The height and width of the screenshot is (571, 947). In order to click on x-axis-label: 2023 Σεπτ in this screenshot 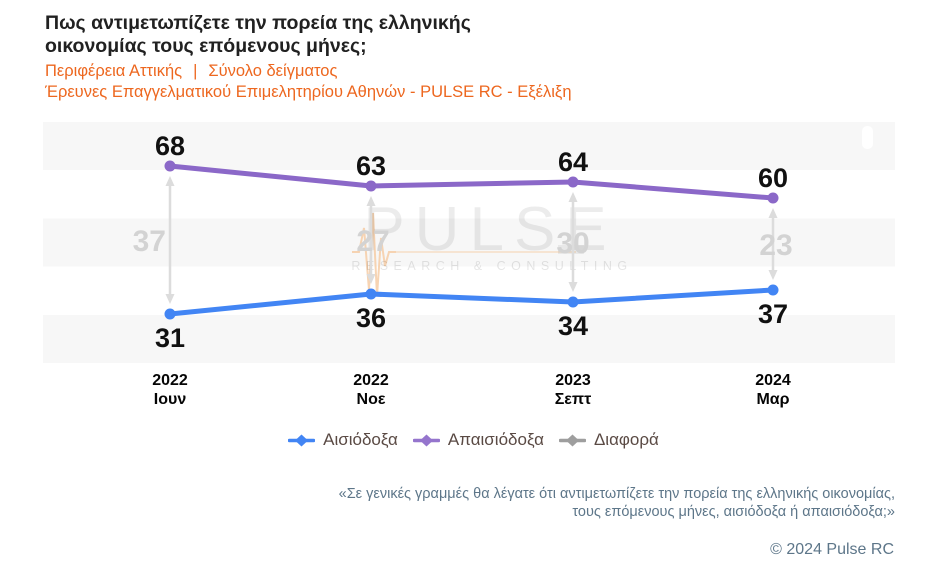, I will do `click(573, 390)`.